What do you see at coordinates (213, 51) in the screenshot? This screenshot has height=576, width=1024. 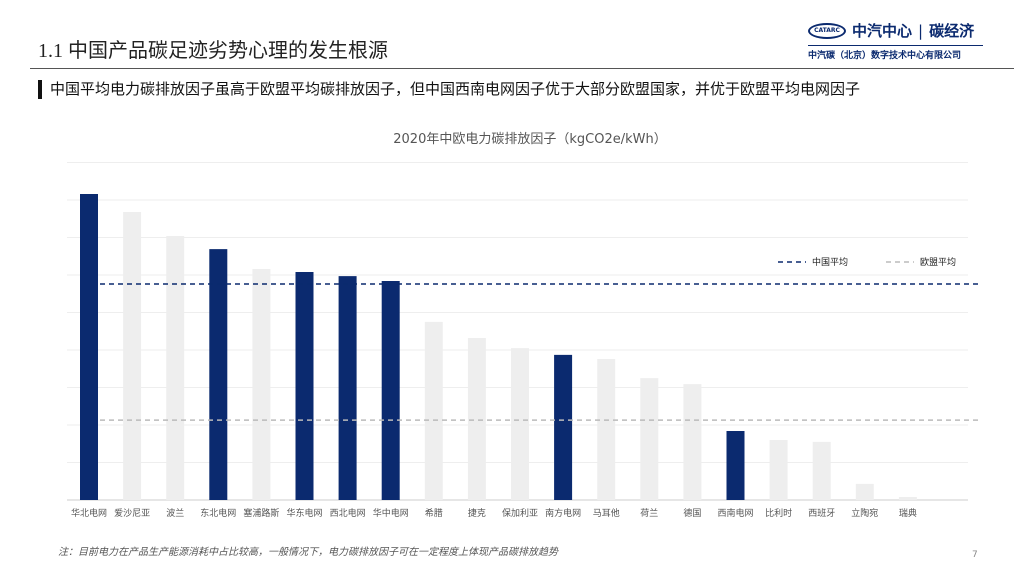 I see `page-title: 1.1 中国产品碳足迹劣势心理的发生根源` at bounding box center [213, 51].